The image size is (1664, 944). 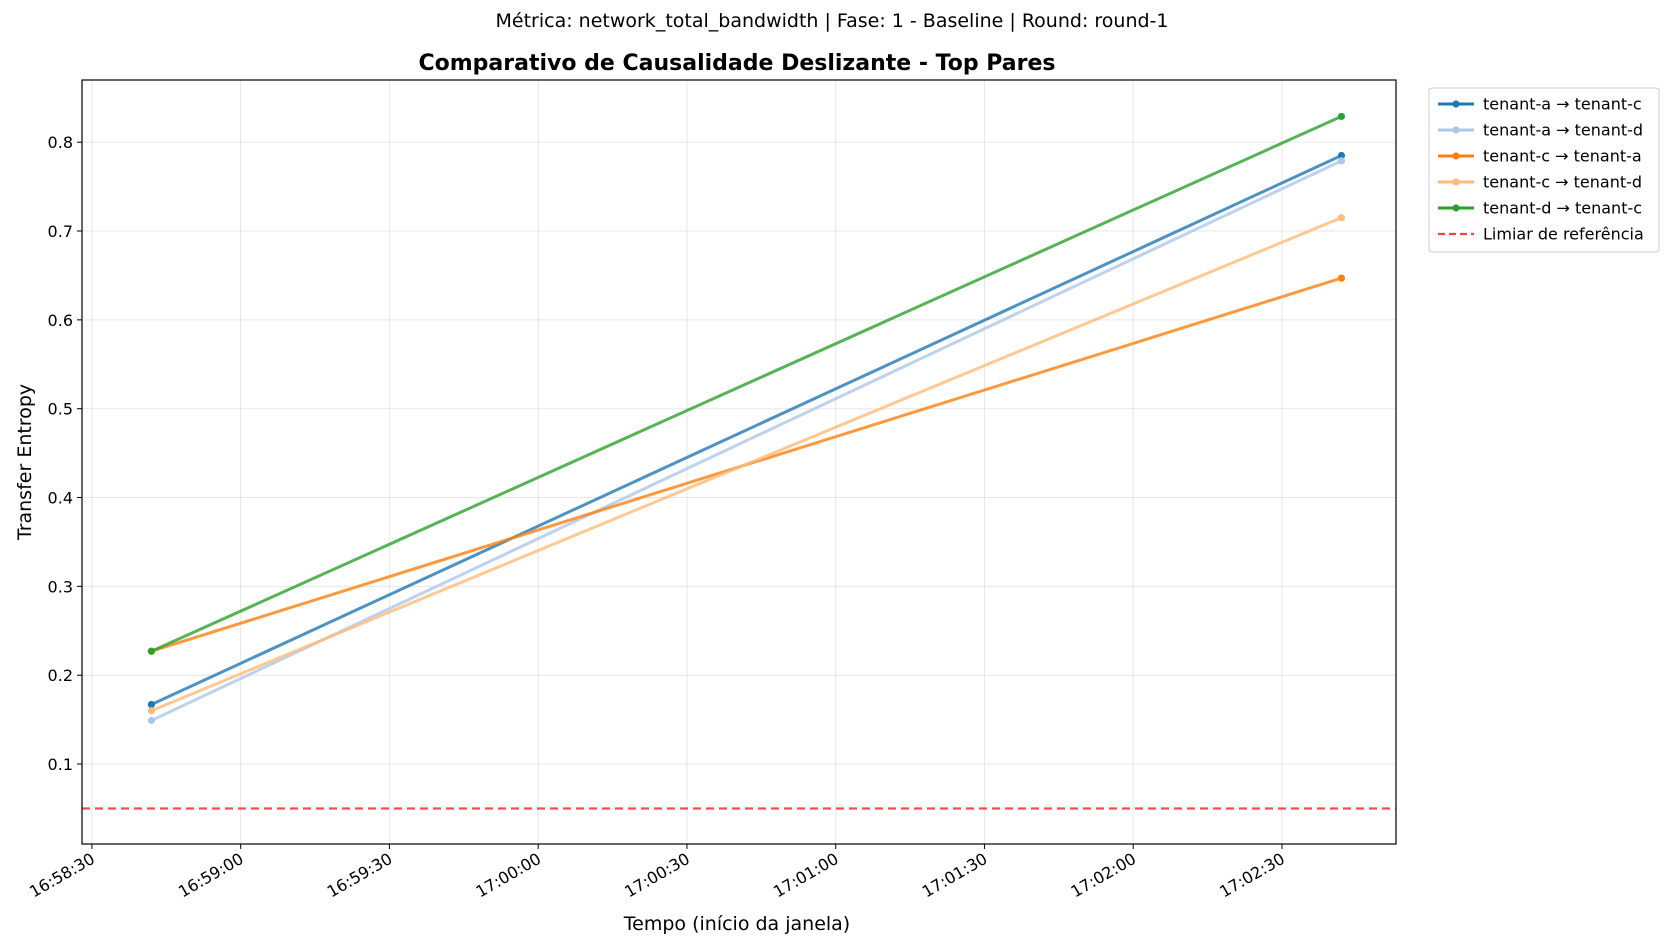 What do you see at coordinates (1562, 208) in the screenshot?
I see `legend-label: tenant-d → tenant-c` at bounding box center [1562, 208].